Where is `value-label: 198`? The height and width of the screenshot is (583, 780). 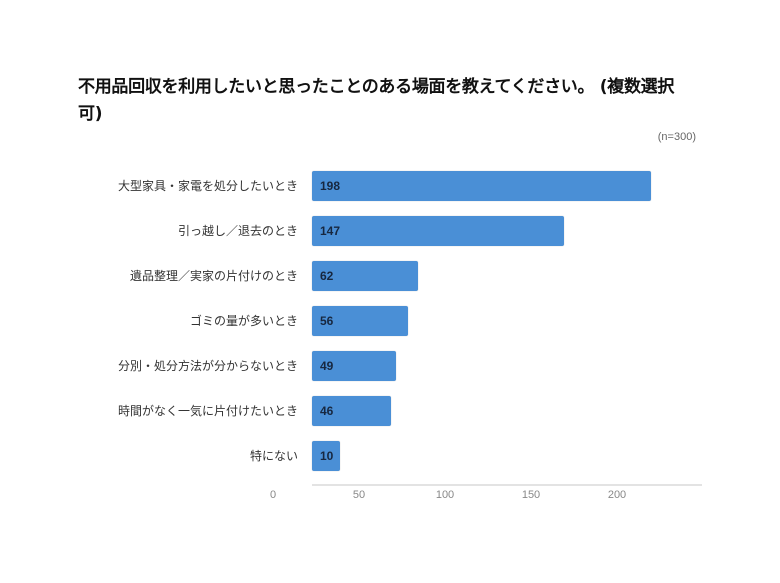
value-label: 198 is located at coordinates (330, 186).